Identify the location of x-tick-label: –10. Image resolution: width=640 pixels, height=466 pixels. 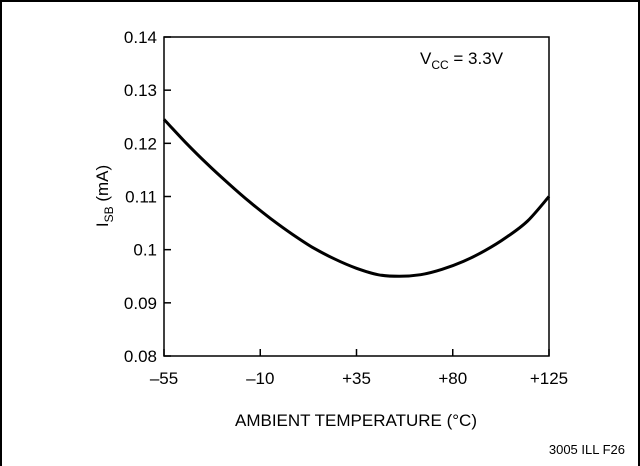
(260, 378).